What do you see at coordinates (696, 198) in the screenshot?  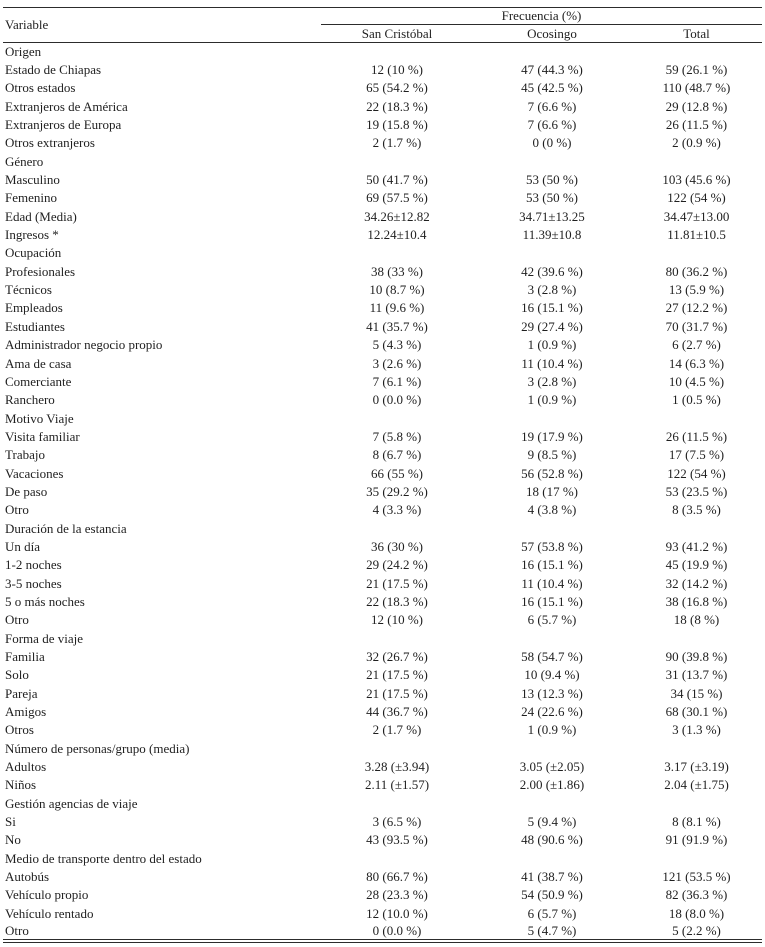 I see `value-cell: 122 (54 %)` at bounding box center [696, 198].